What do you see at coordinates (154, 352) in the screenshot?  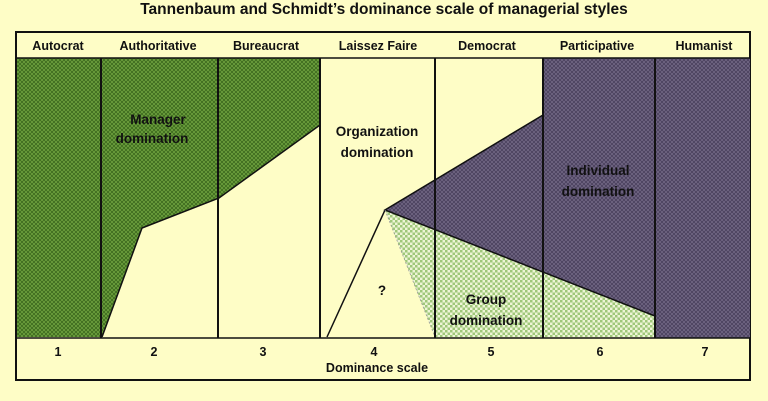 I see `scale-number-2: 2` at bounding box center [154, 352].